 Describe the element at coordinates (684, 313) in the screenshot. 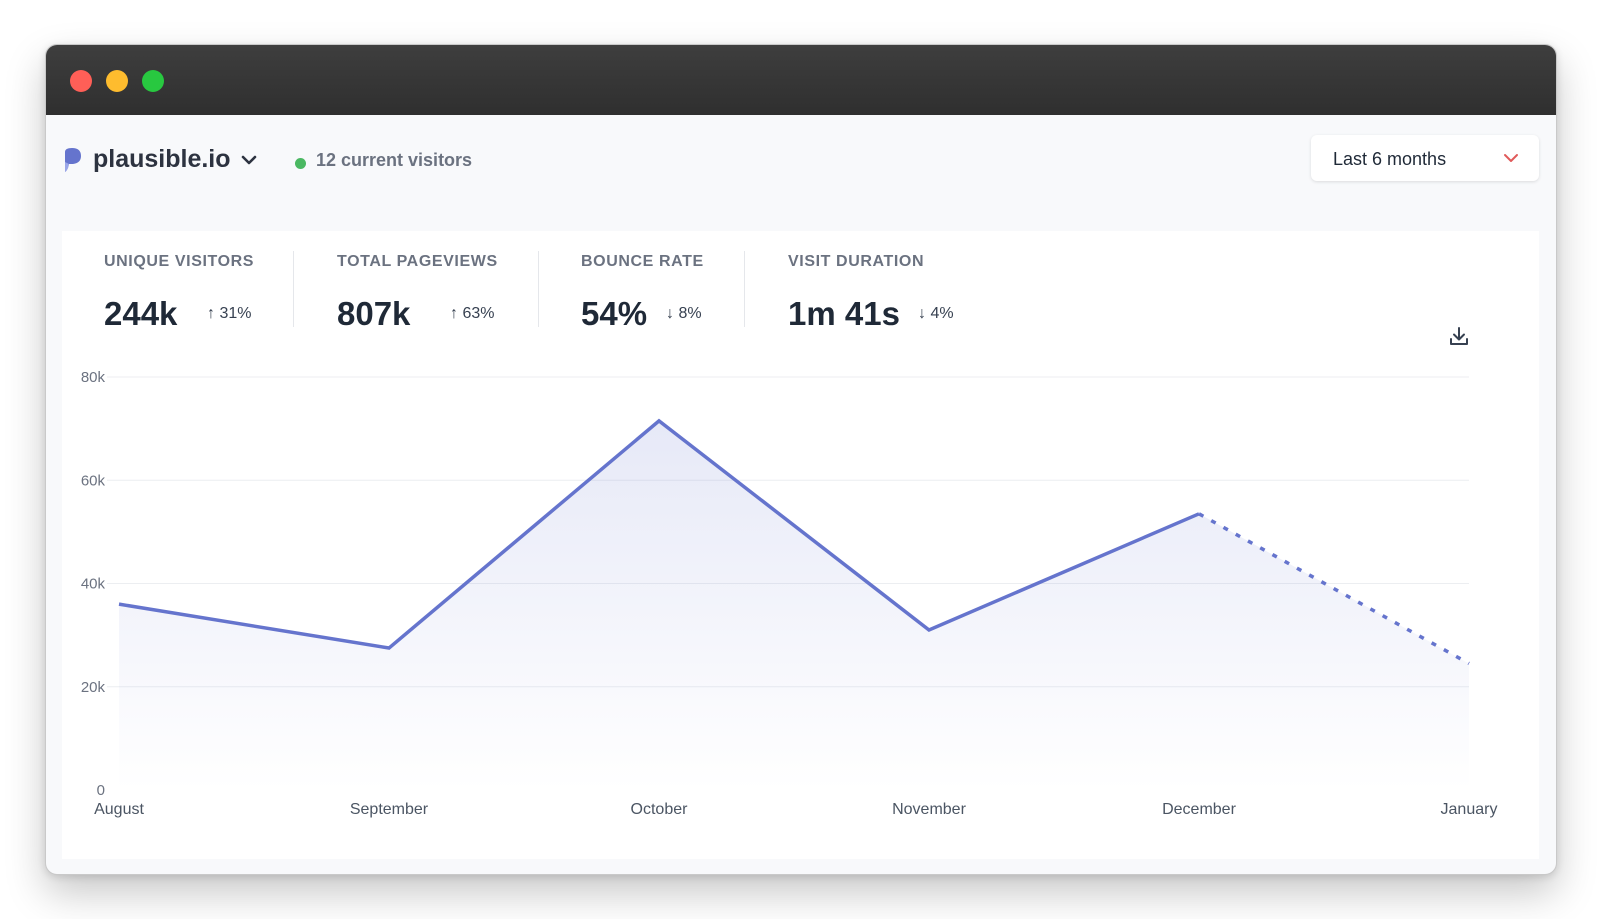

I see `stat-change: ↓ 8%` at that location.